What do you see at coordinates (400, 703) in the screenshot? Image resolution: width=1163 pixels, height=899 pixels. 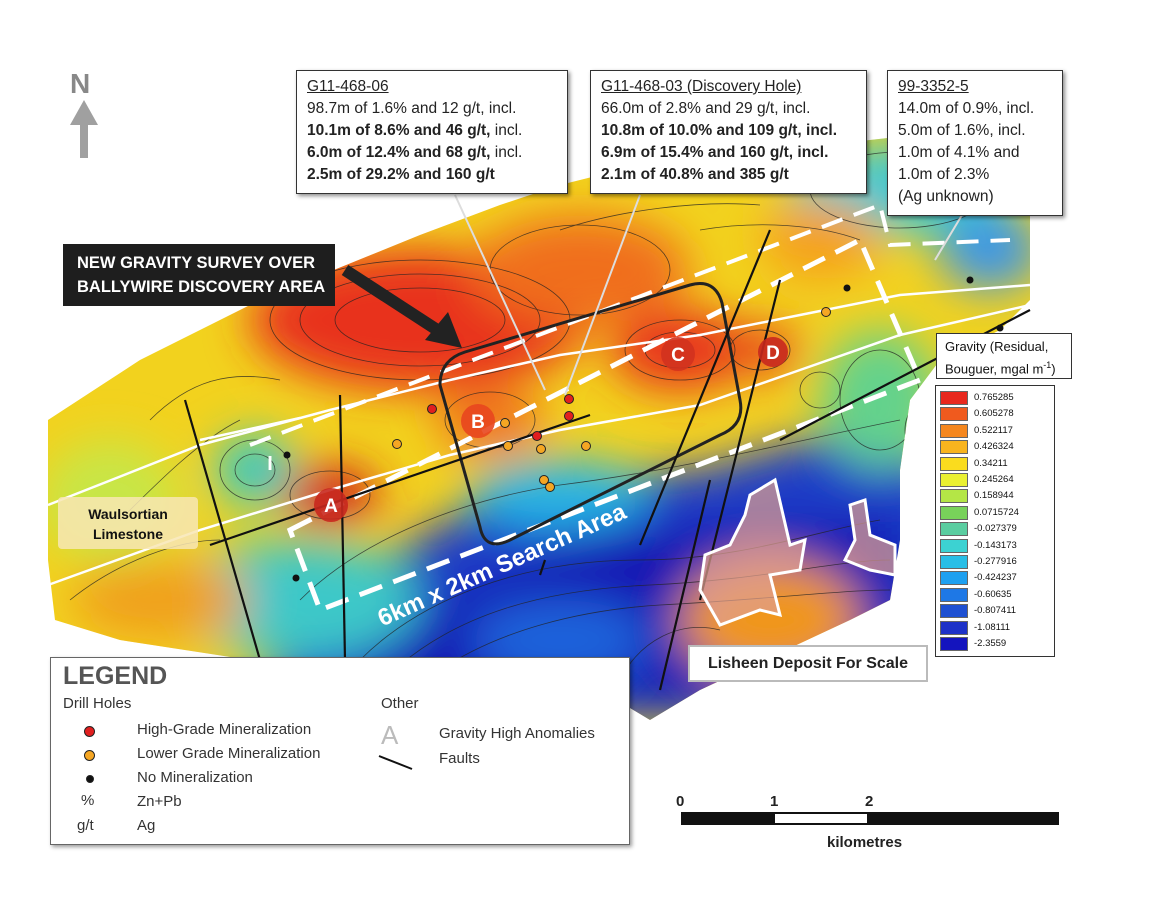 I see `legend-other-heading: Other` at bounding box center [400, 703].